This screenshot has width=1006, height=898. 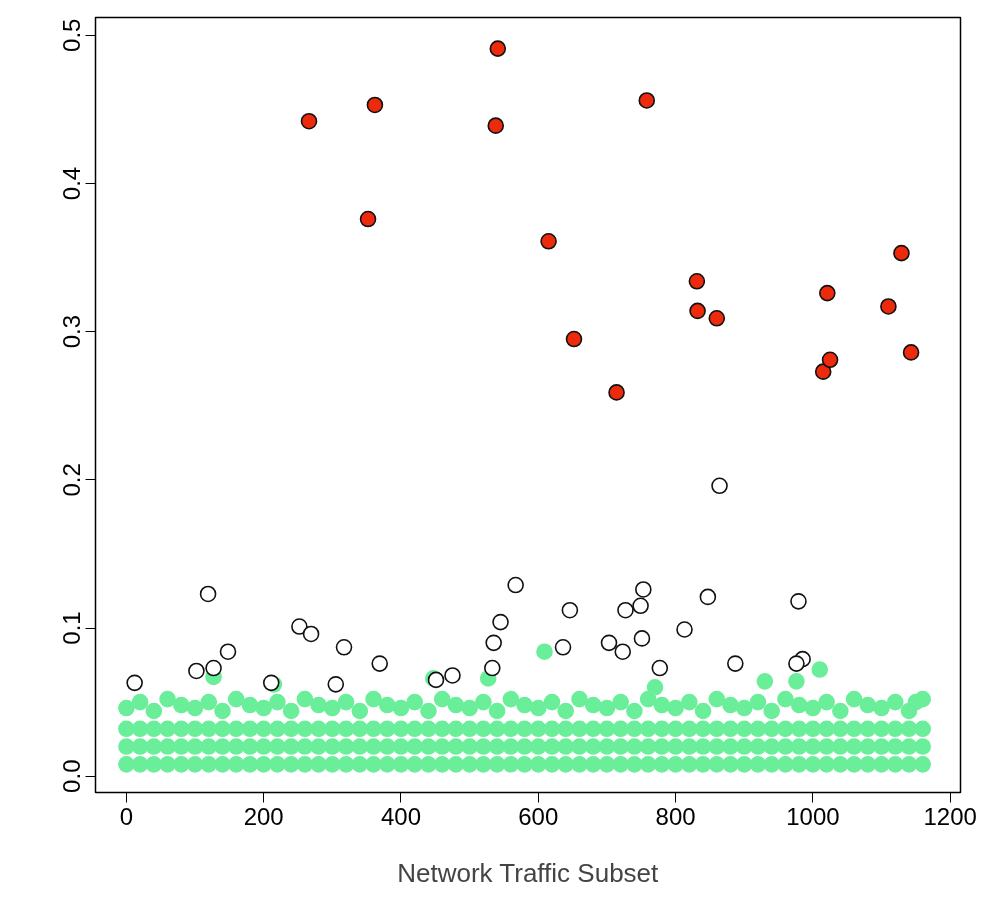 What do you see at coordinates (72, 776) in the screenshot?
I see `y-tick-label: 0.0` at bounding box center [72, 776].